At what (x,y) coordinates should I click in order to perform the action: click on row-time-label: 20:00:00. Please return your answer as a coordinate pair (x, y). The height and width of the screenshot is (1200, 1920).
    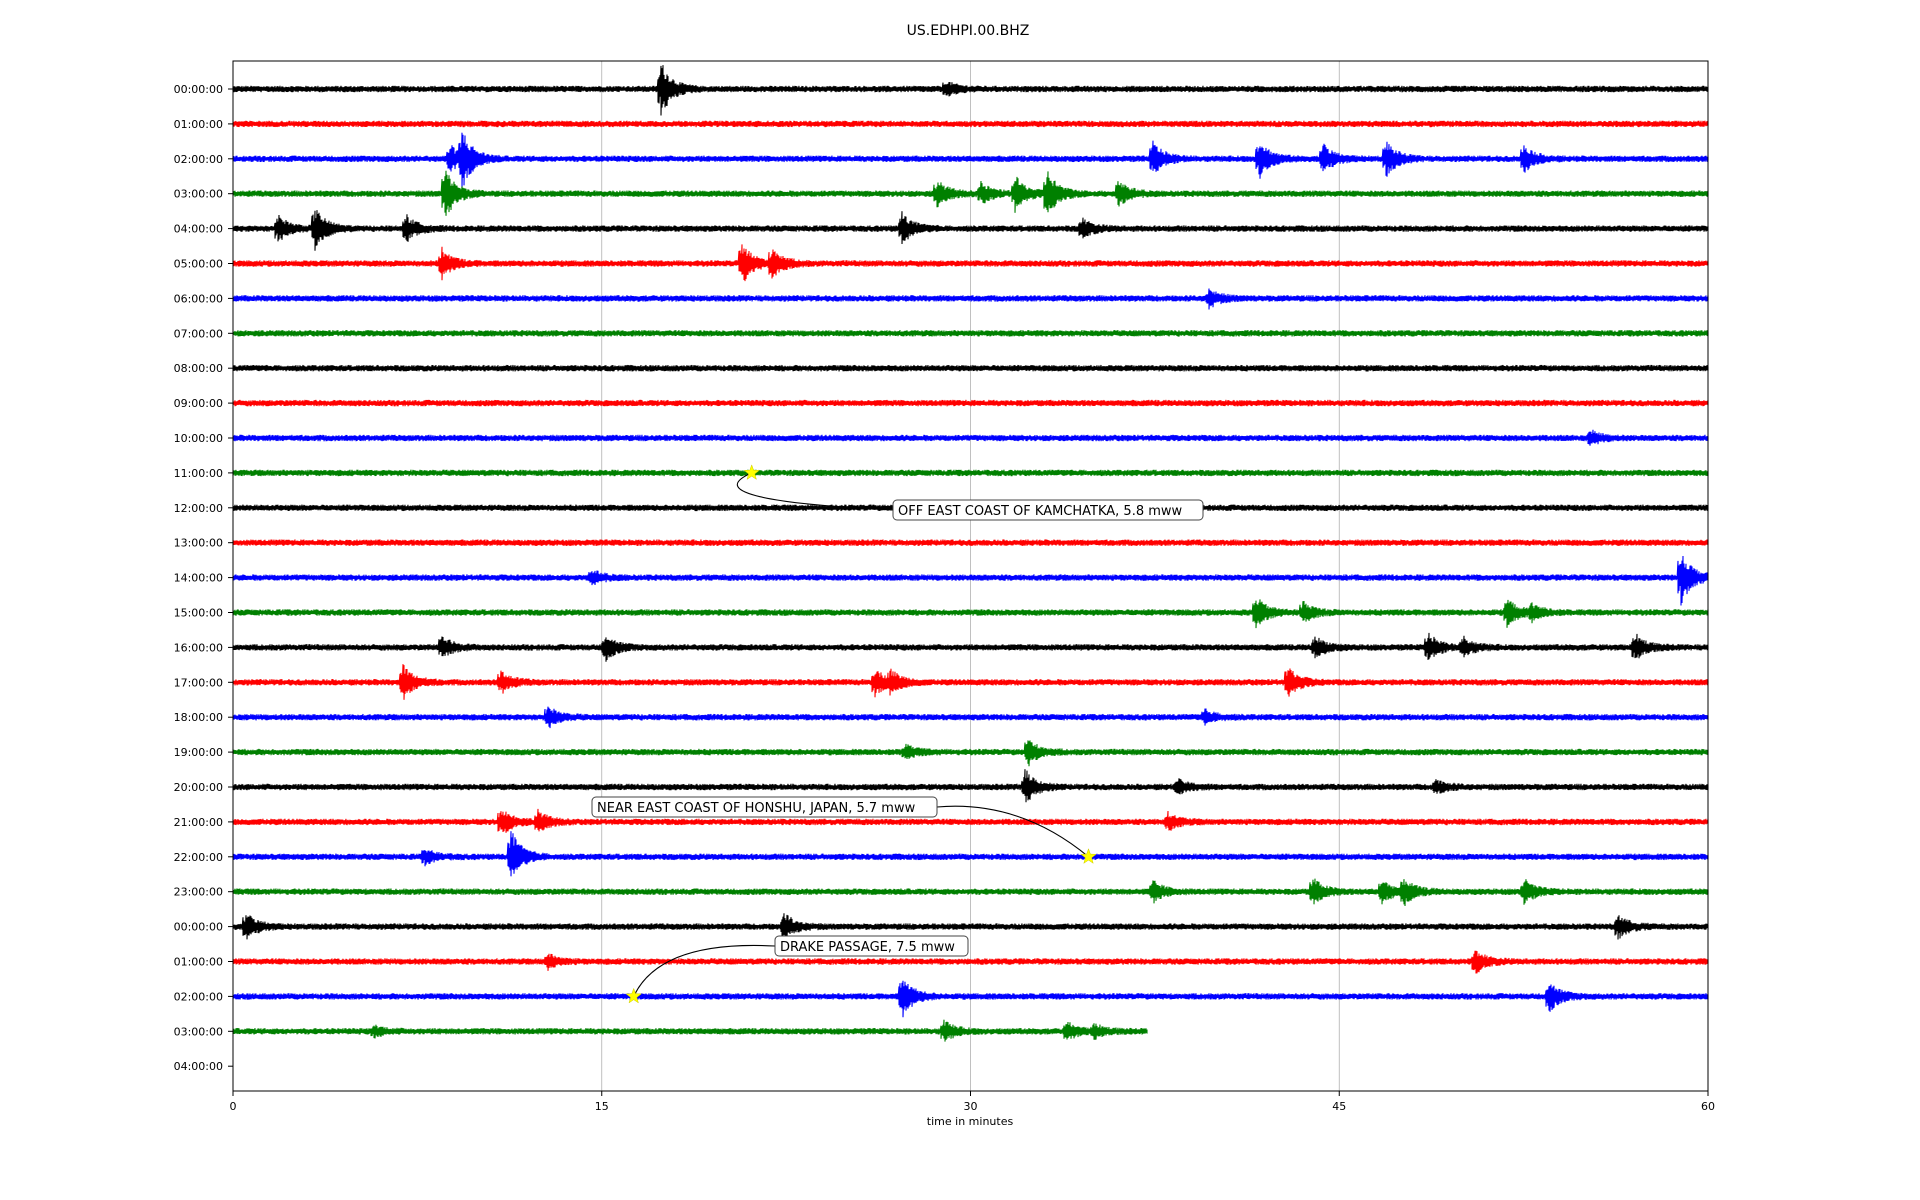
    Looking at the image, I should click on (198, 787).